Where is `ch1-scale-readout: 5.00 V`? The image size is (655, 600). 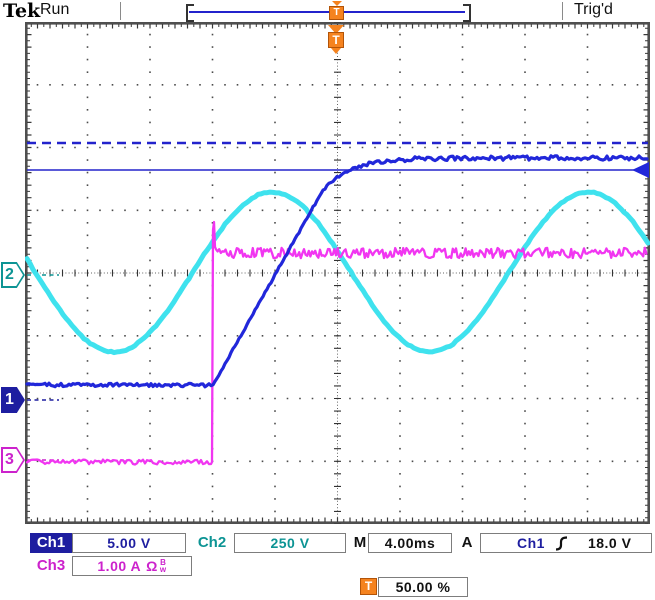 ch1-scale-readout: 5.00 V is located at coordinates (129, 543).